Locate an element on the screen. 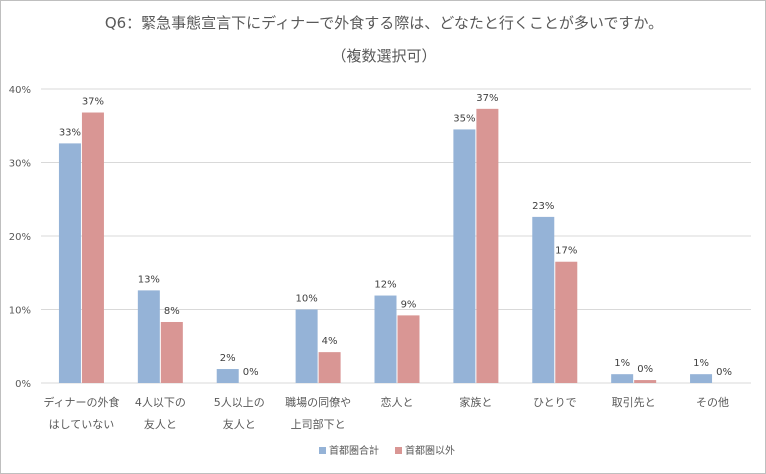 The height and width of the screenshot is (474, 766). category-label: 取引先と is located at coordinates (634, 402).